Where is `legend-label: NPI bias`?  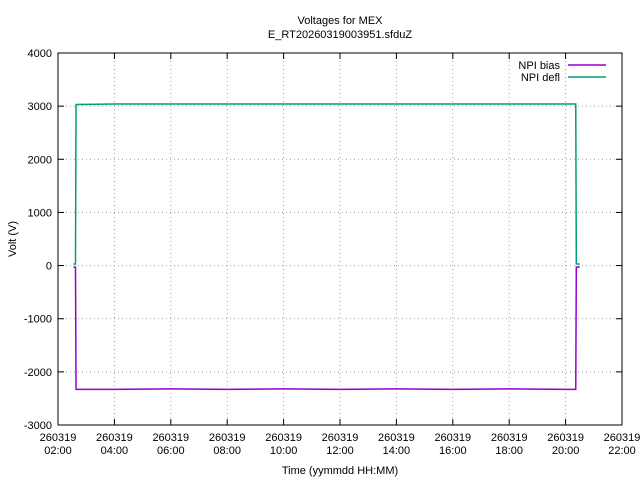 legend-label: NPI bias is located at coordinates (539, 66).